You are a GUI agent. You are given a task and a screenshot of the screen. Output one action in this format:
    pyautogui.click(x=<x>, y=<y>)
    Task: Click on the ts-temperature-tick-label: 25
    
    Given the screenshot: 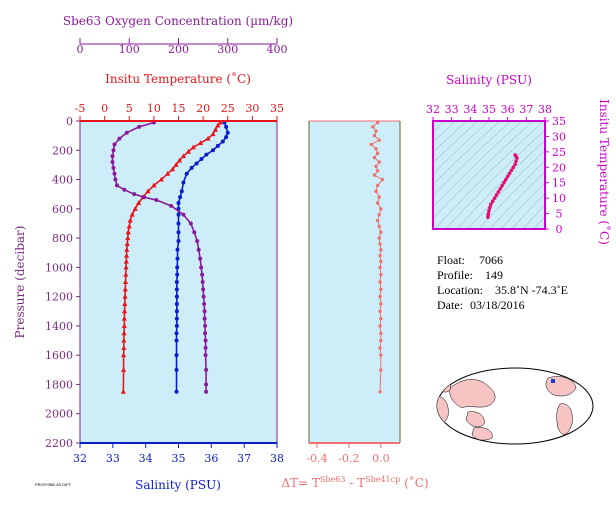 What is the action you would take?
    pyautogui.click(x=559, y=152)
    